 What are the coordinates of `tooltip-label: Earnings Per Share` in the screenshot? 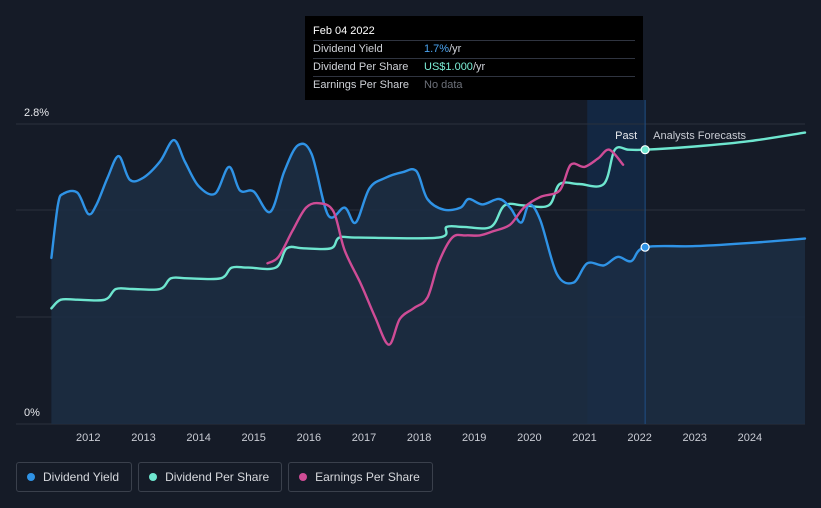 It's located at (361, 85).